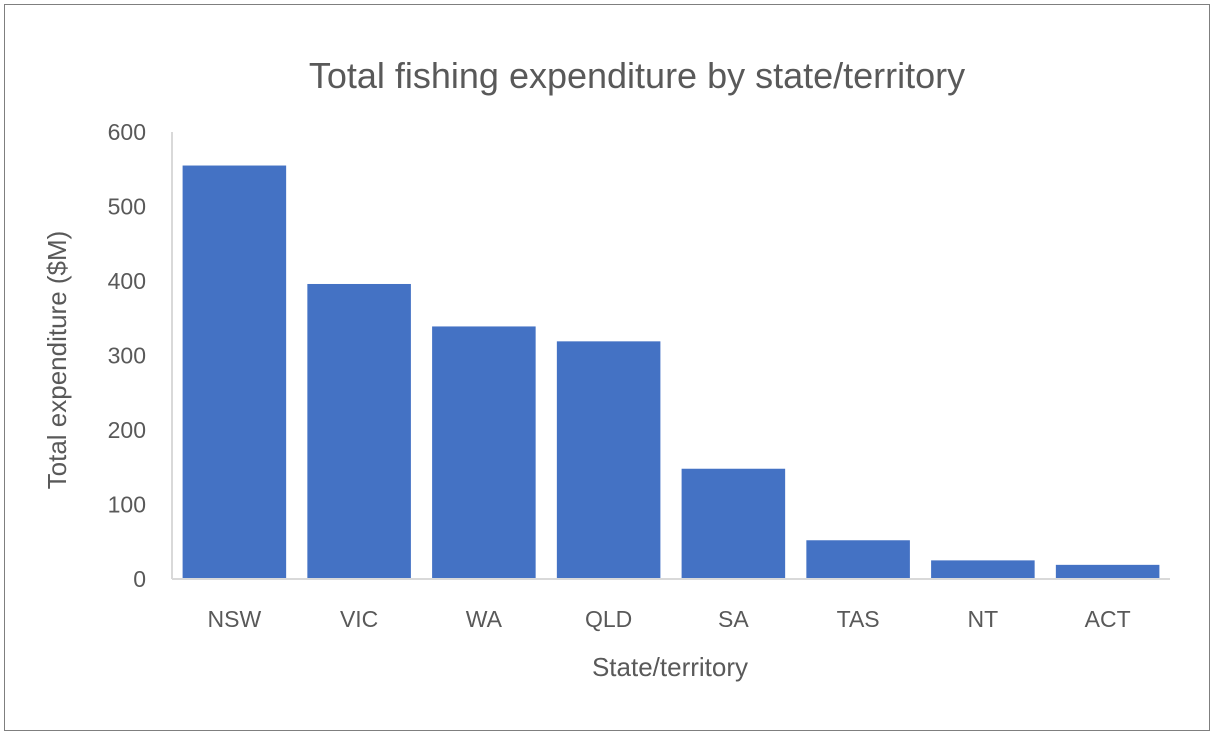 Image resolution: width=1216 pixels, height=737 pixels. What do you see at coordinates (983, 619) in the screenshot?
I see `x-tick-label: NT` at bounding box center [983, 619].